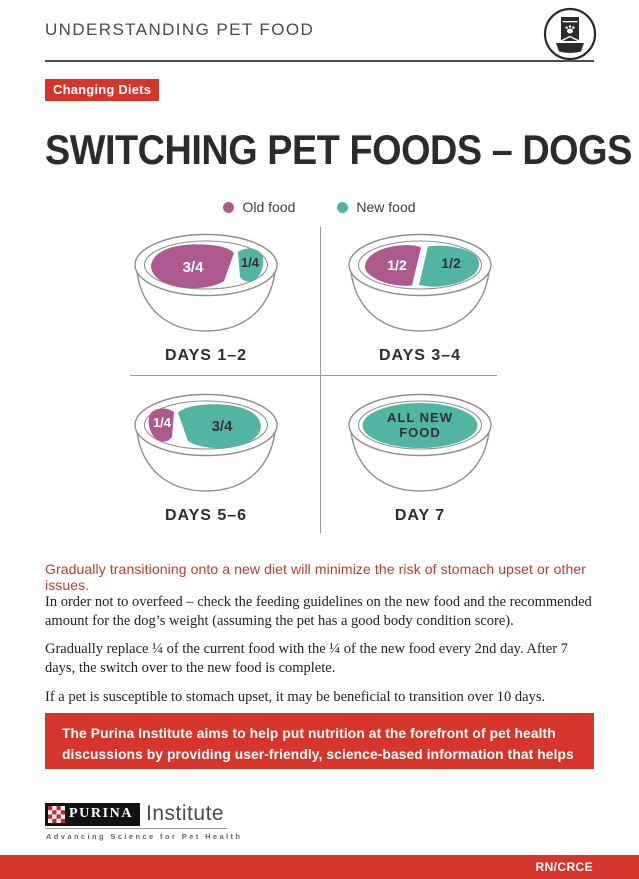 The height and width of the screenshot is (879, 639). I want to click on grid-divider-horizontal, so click(313, 375).